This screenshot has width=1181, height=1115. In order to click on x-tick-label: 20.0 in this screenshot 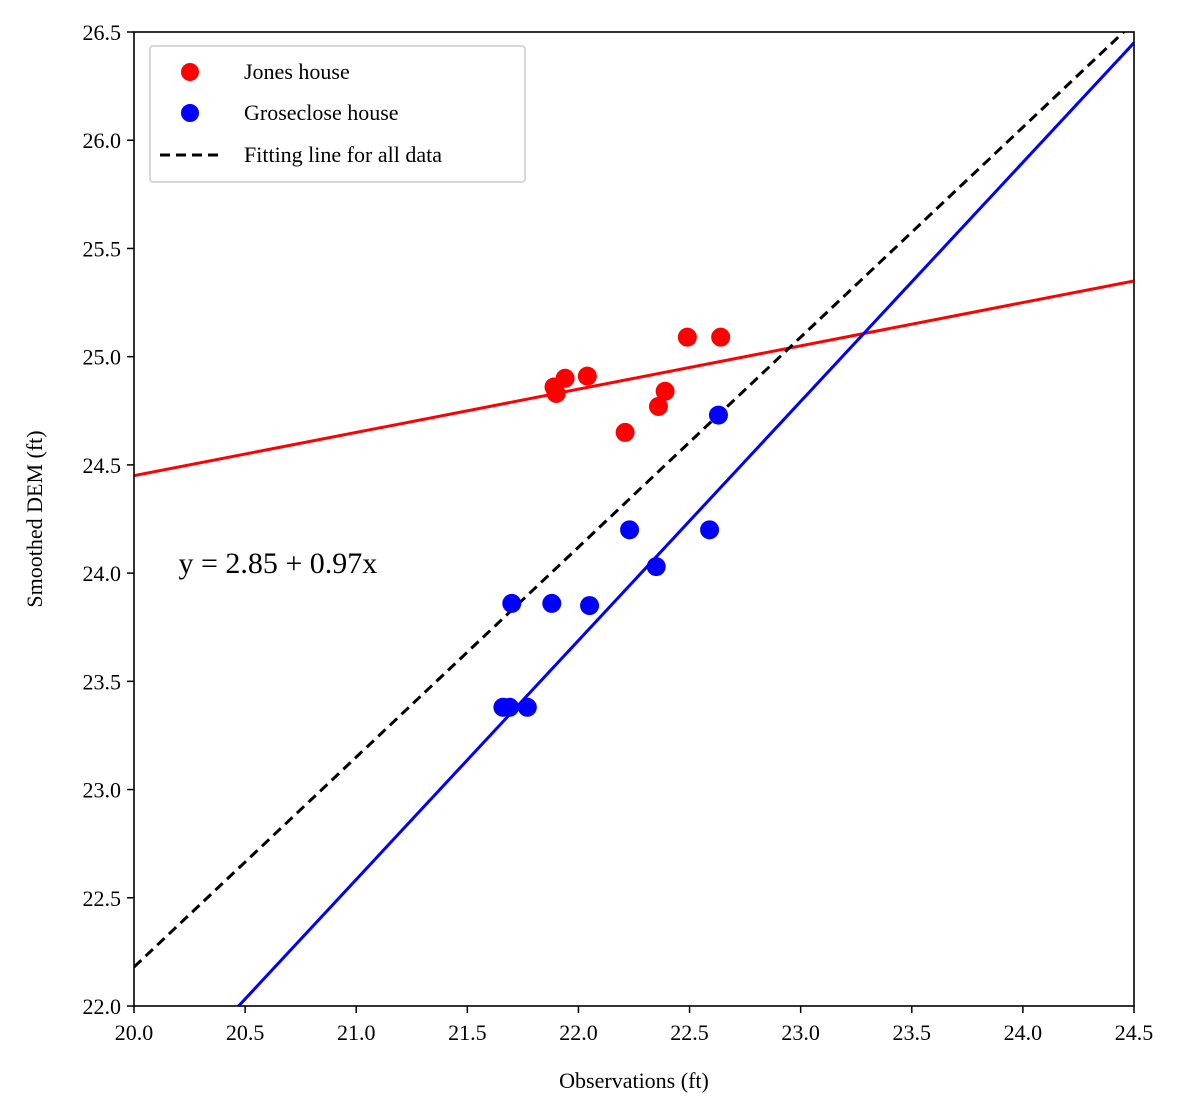, I will do `click(134, 1032)`.